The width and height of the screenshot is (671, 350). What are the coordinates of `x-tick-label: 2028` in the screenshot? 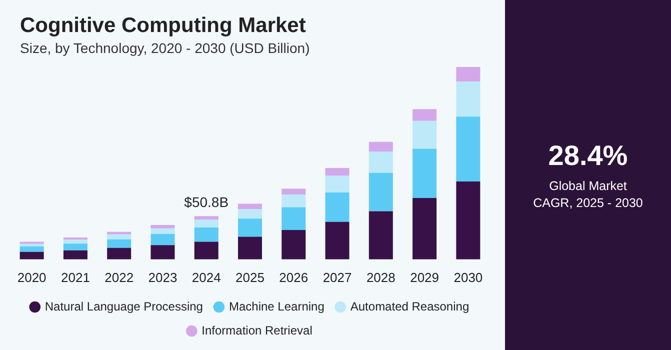 It's located at (381, 277).